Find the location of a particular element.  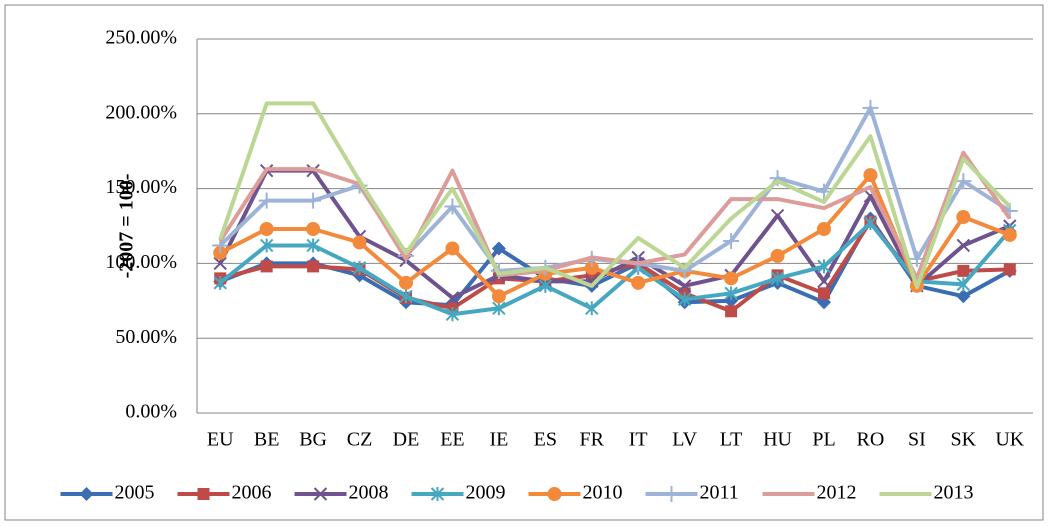

legend-label: 2008 is located at coordinates (369, 493).